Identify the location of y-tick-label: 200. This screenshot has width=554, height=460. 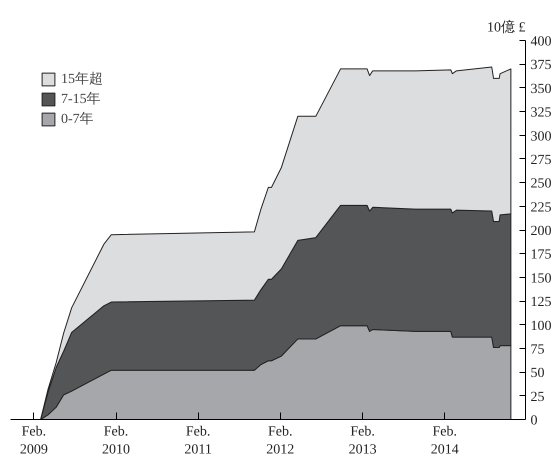
(541, 231).